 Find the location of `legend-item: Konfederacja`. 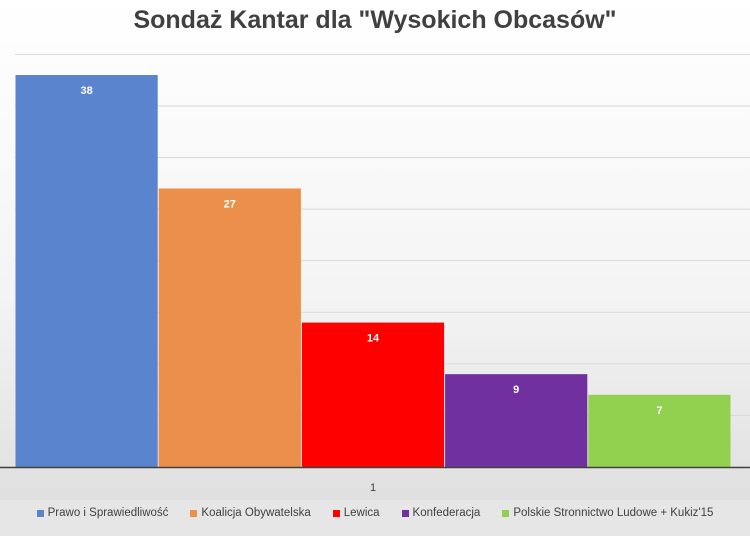

legend-item: Konfederacja is located at coordinates (441, 513).